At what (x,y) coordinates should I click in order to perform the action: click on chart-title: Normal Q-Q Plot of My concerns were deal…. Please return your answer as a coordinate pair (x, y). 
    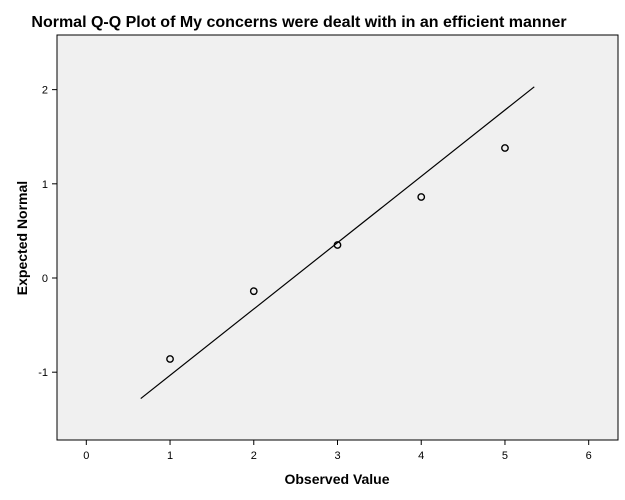
    Looking at the image, I should click on (298, 22).